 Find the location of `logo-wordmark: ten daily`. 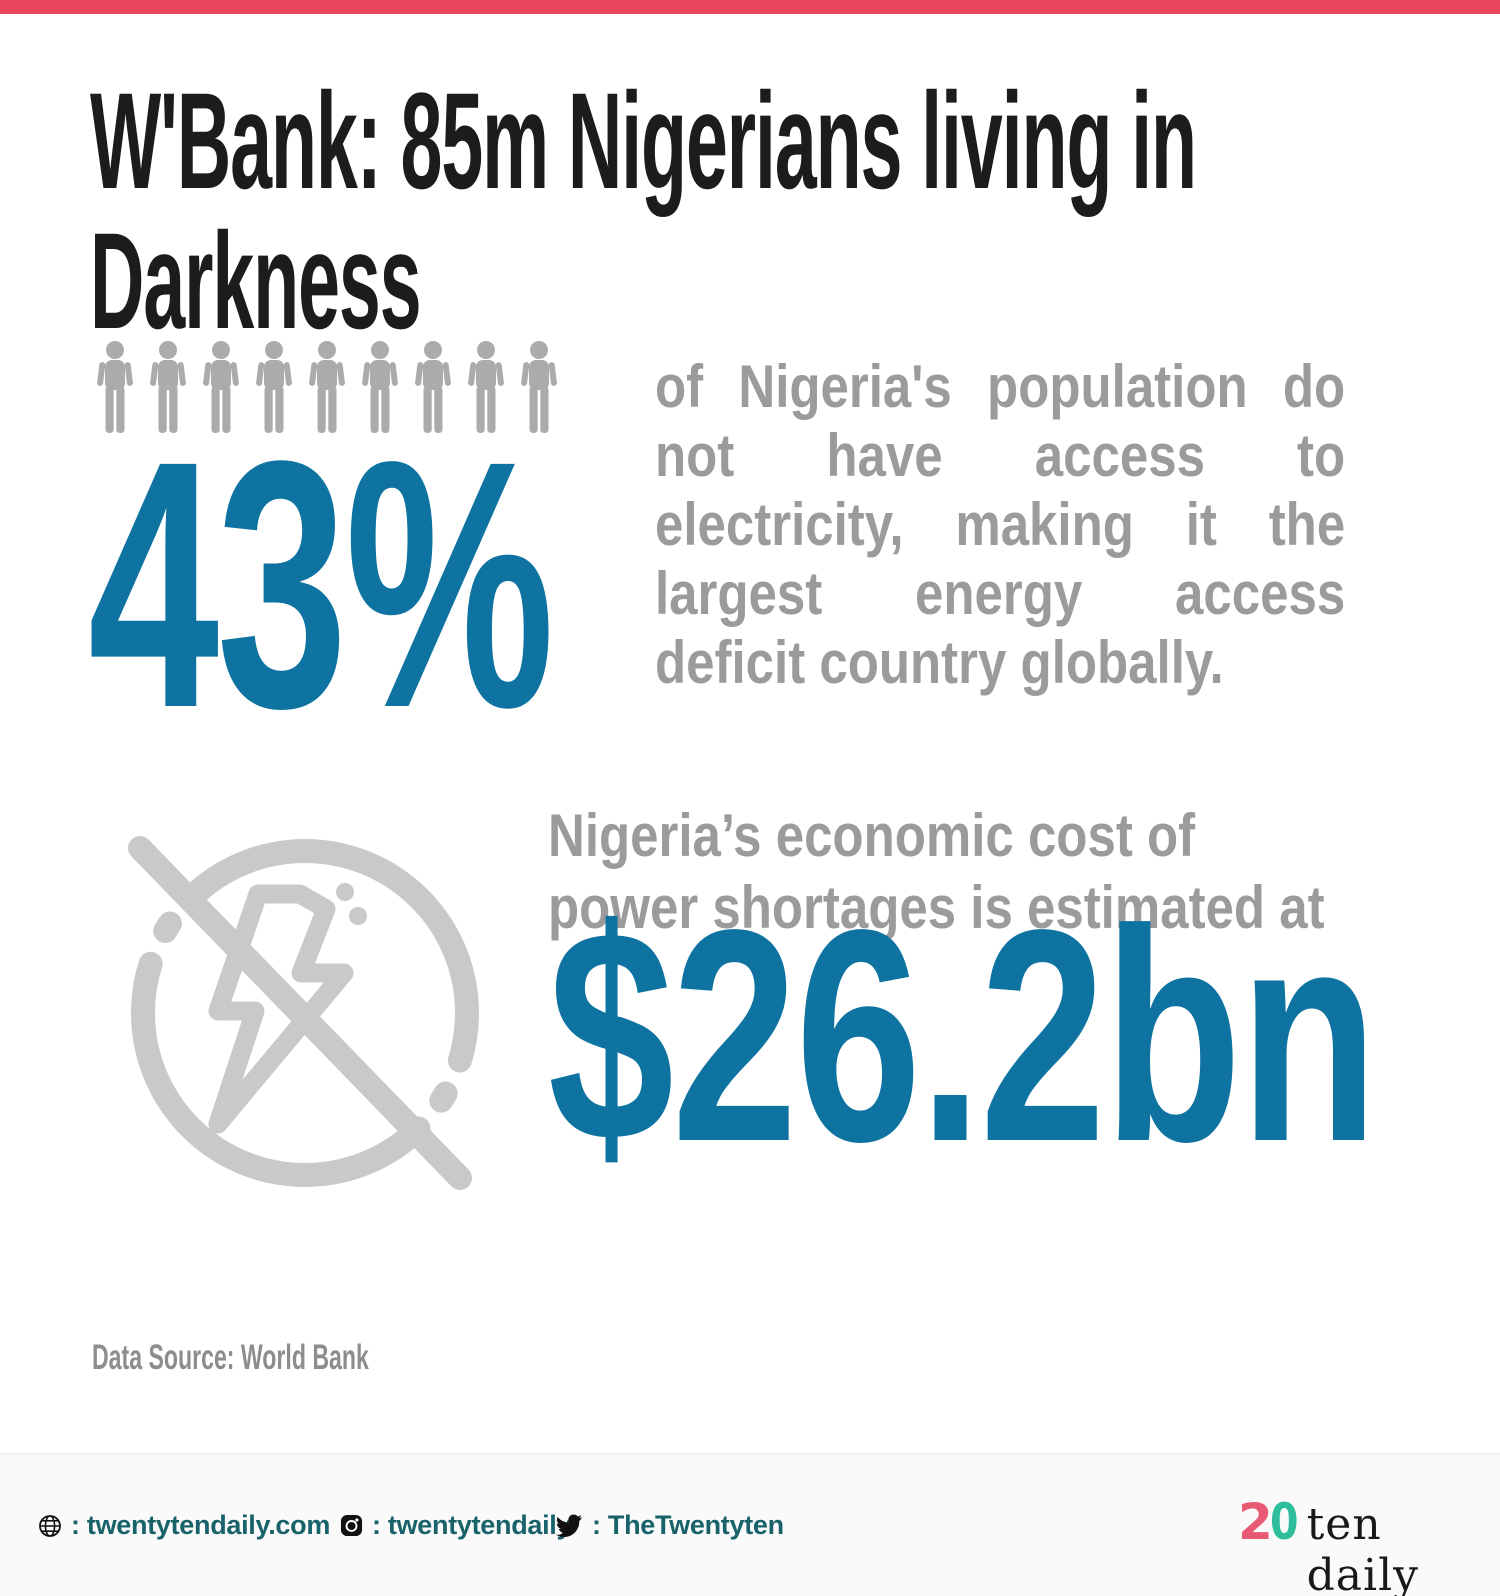

logo-wordmark: ten daily is located at coordinates (1362, 1547).